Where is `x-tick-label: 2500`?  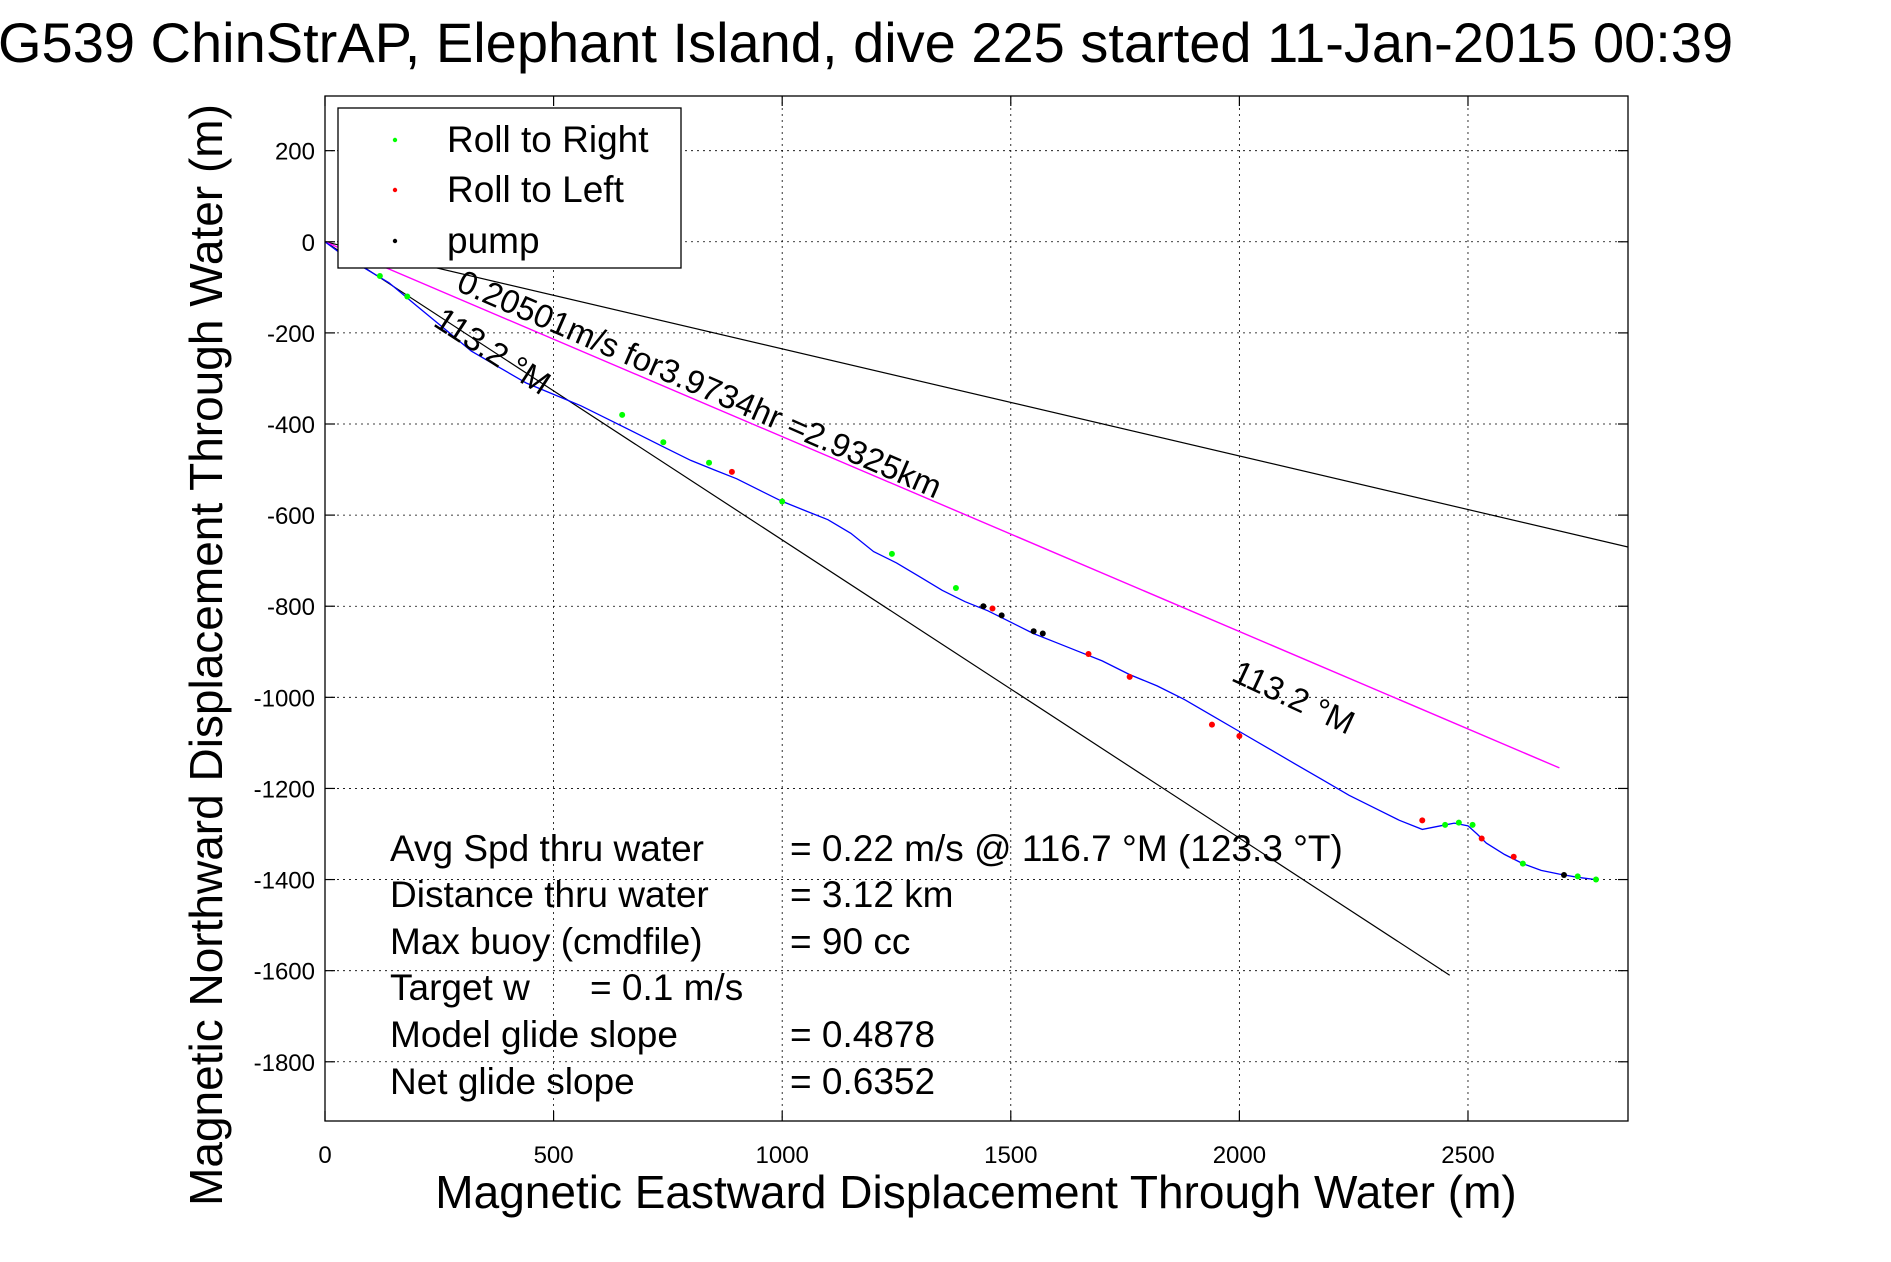
x-tick-label: 2500 is located at coordinates (1467, 1155).